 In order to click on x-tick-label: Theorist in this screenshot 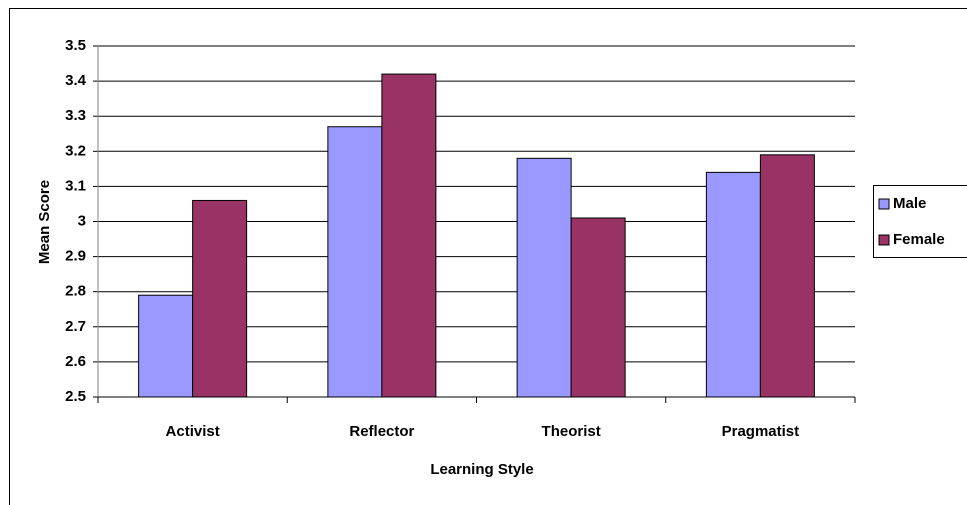, I will do `click(571, 431)`.